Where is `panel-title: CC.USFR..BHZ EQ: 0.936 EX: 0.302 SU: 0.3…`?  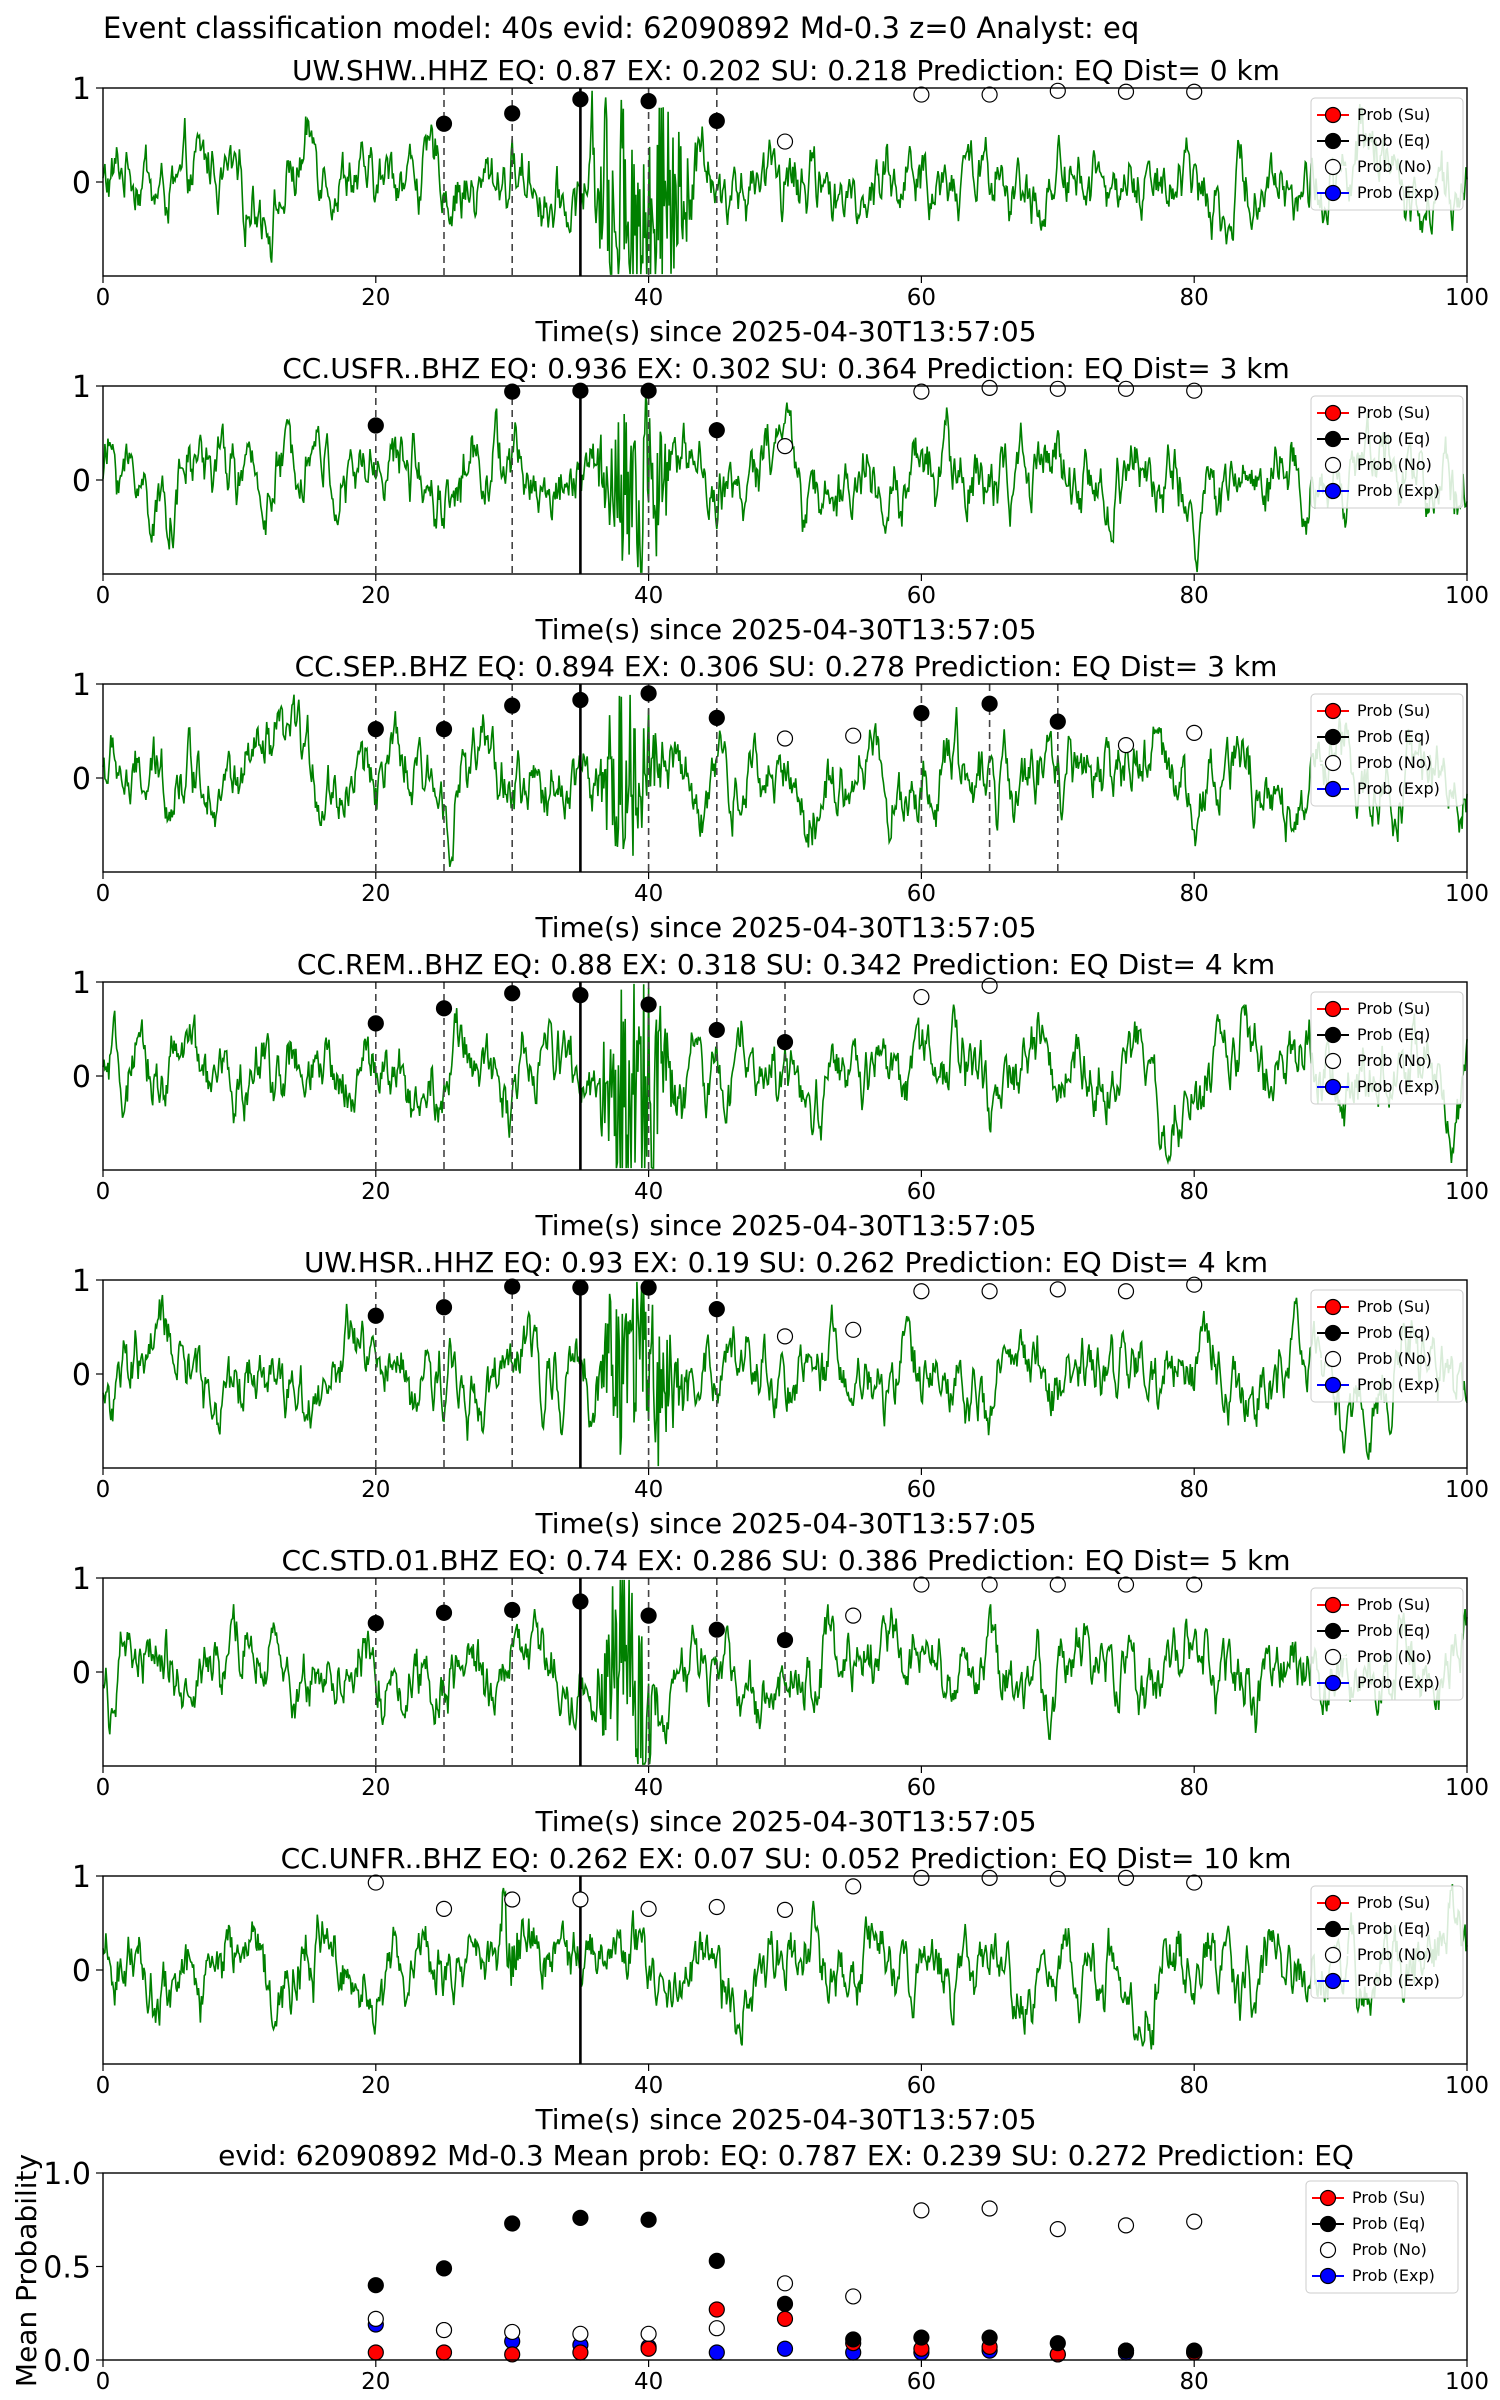 panel-title: CC.USFR..BHZ EQ: 0.936 EX: 0.302 SU: 0.3… is located at coordinates (786, 368).